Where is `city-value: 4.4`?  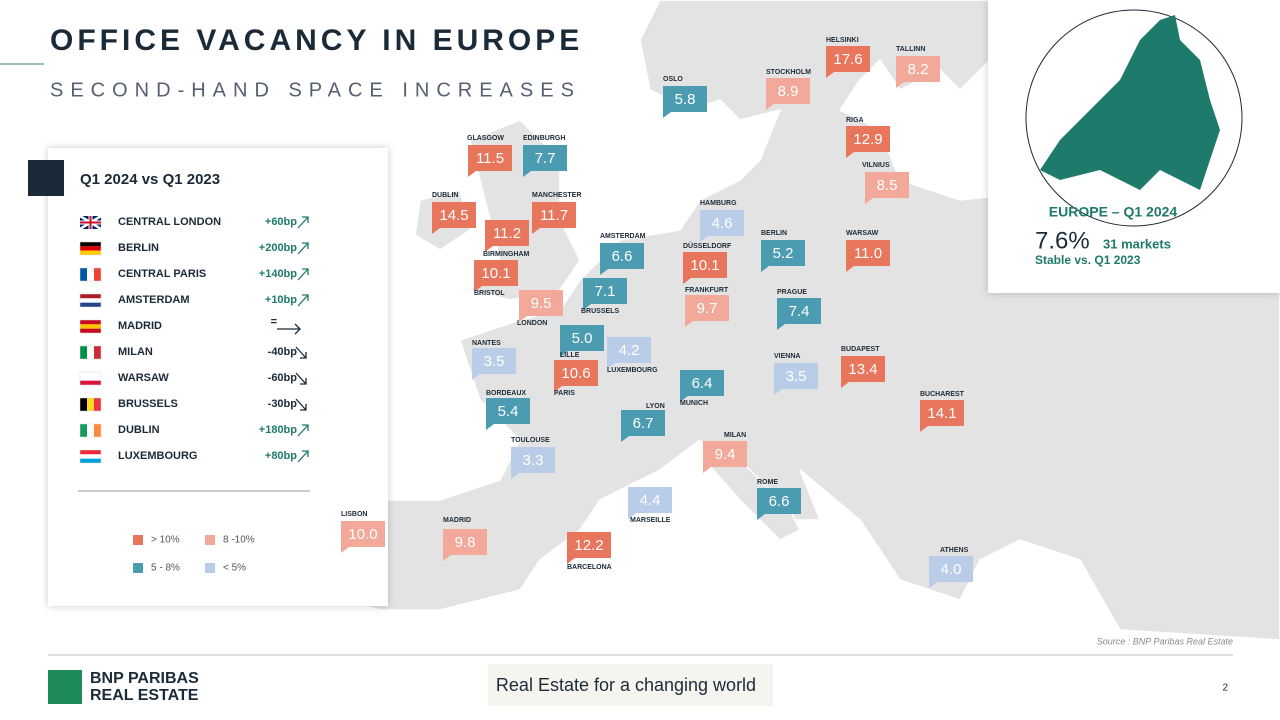
city-value: 4.4 is located at coordinates (650, 500).